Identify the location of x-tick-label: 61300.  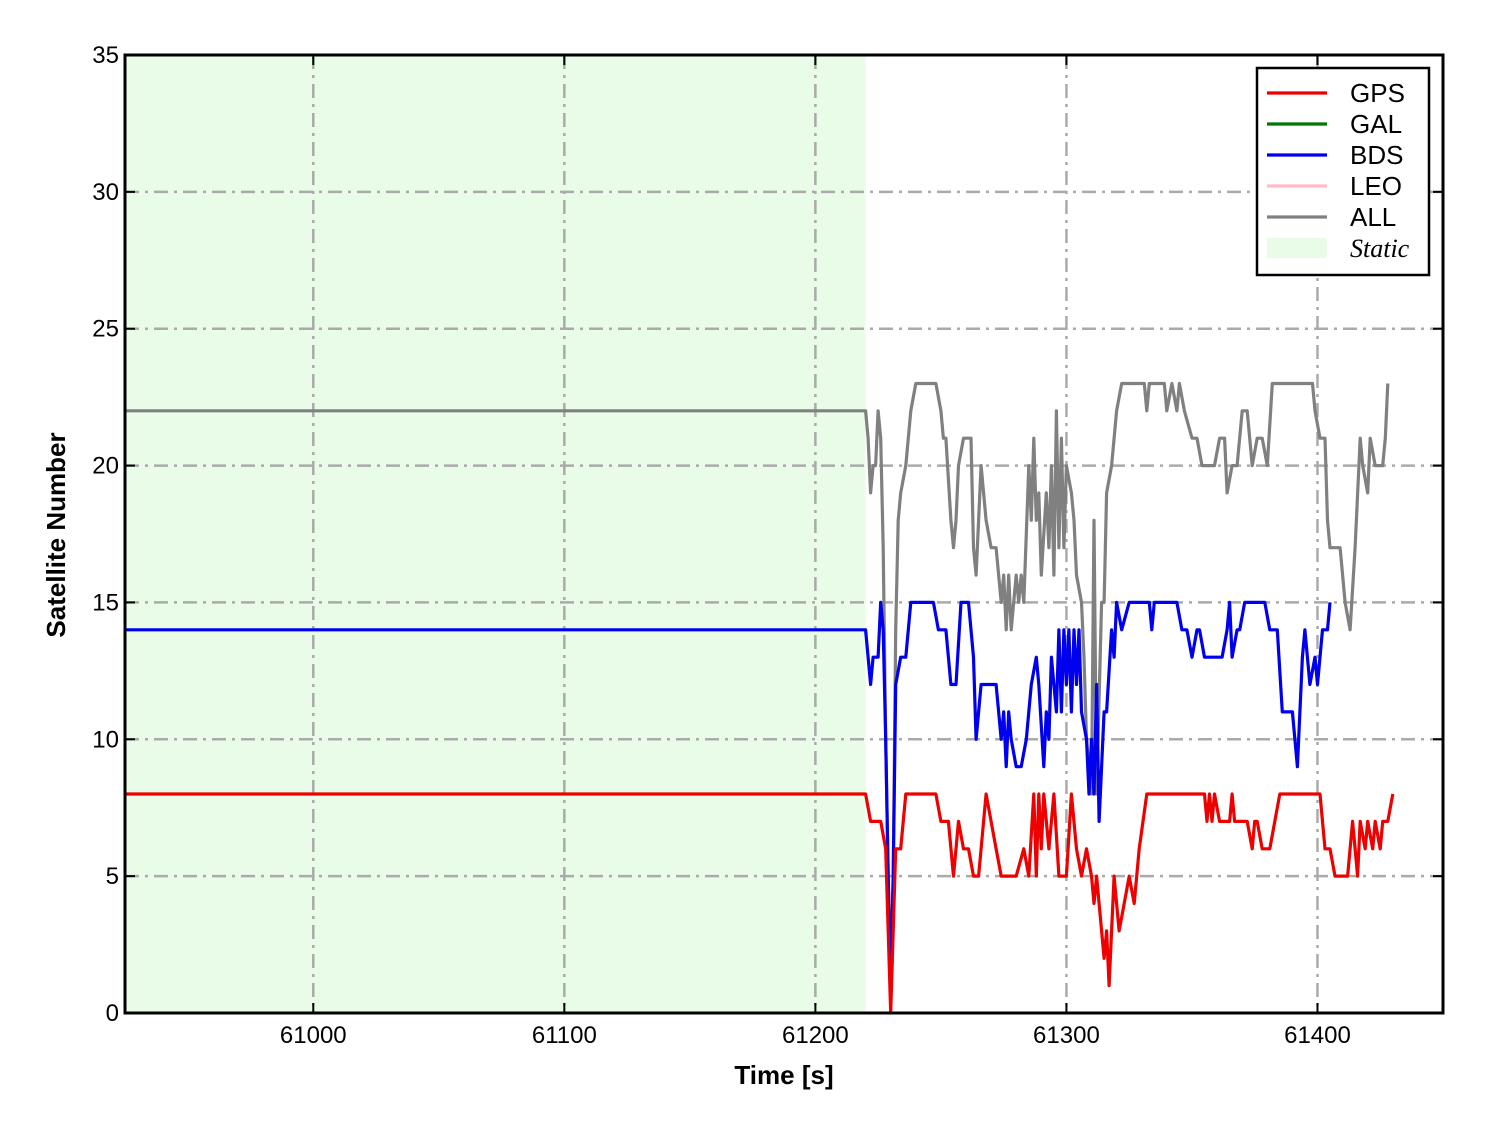
(1066, 1035).